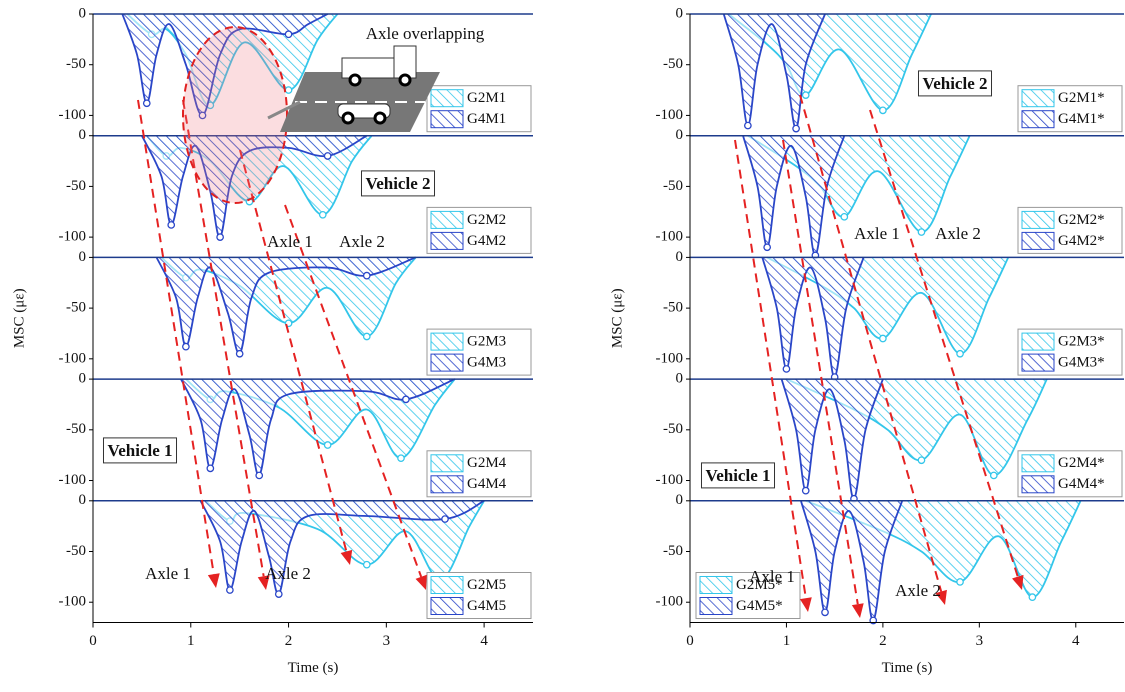 This screenshot has height=692, width=1125. I want to click on overlap-ellipse, so click(235, 115).